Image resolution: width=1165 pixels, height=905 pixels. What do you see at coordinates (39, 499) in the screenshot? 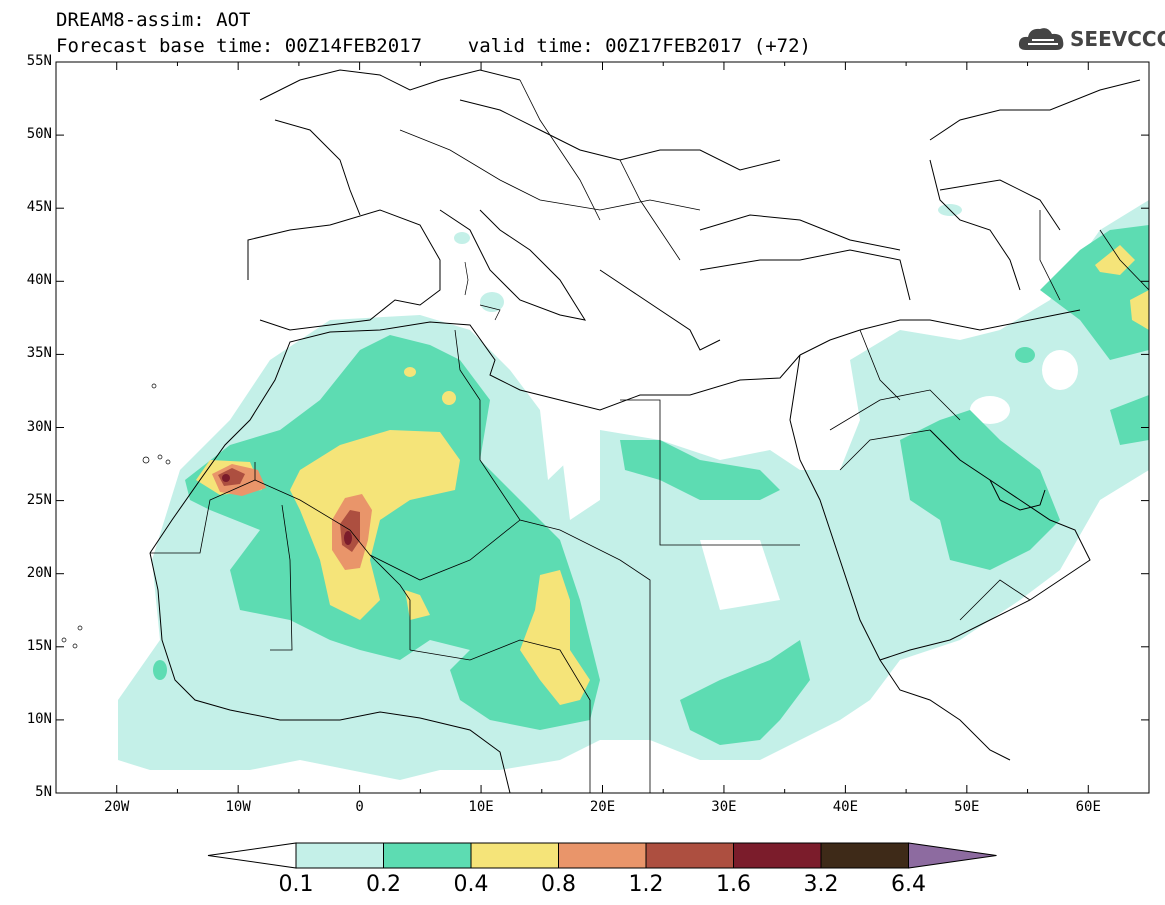
I see `lat-label: 25N` at bounding box center [39, 499].